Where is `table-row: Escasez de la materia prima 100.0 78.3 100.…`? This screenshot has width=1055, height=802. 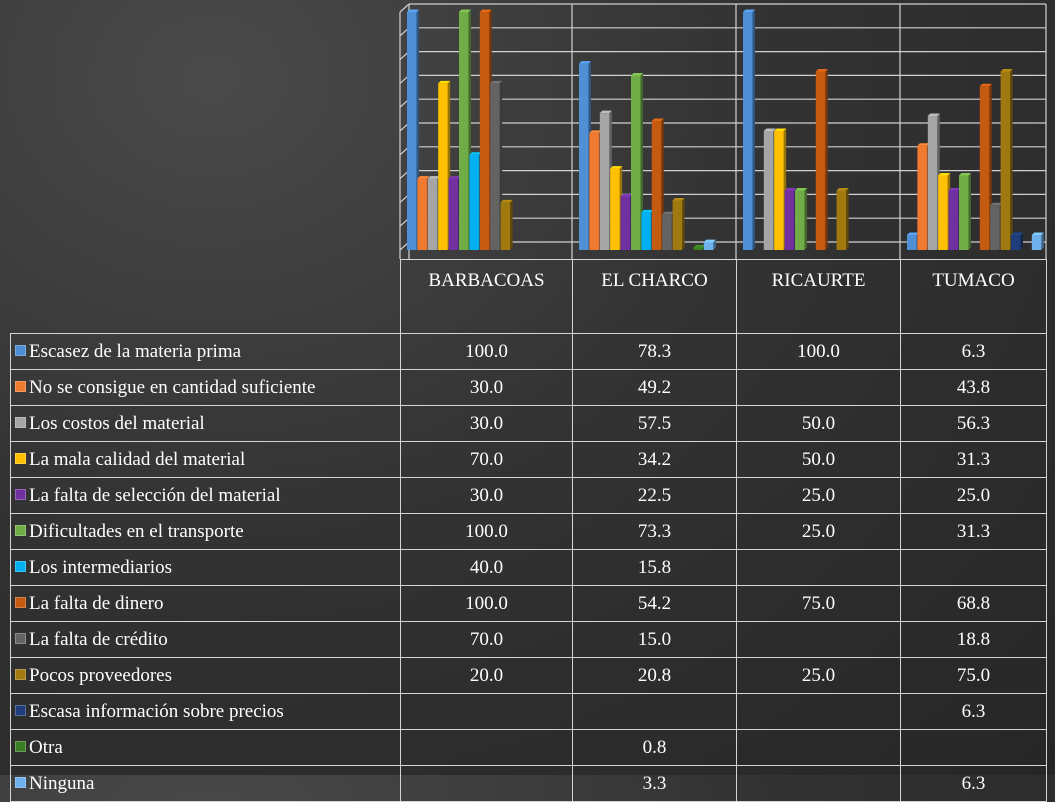
table-row: Escasez de la materia prima 100.0 78.3 100.… is located at coordinates (528, 351).